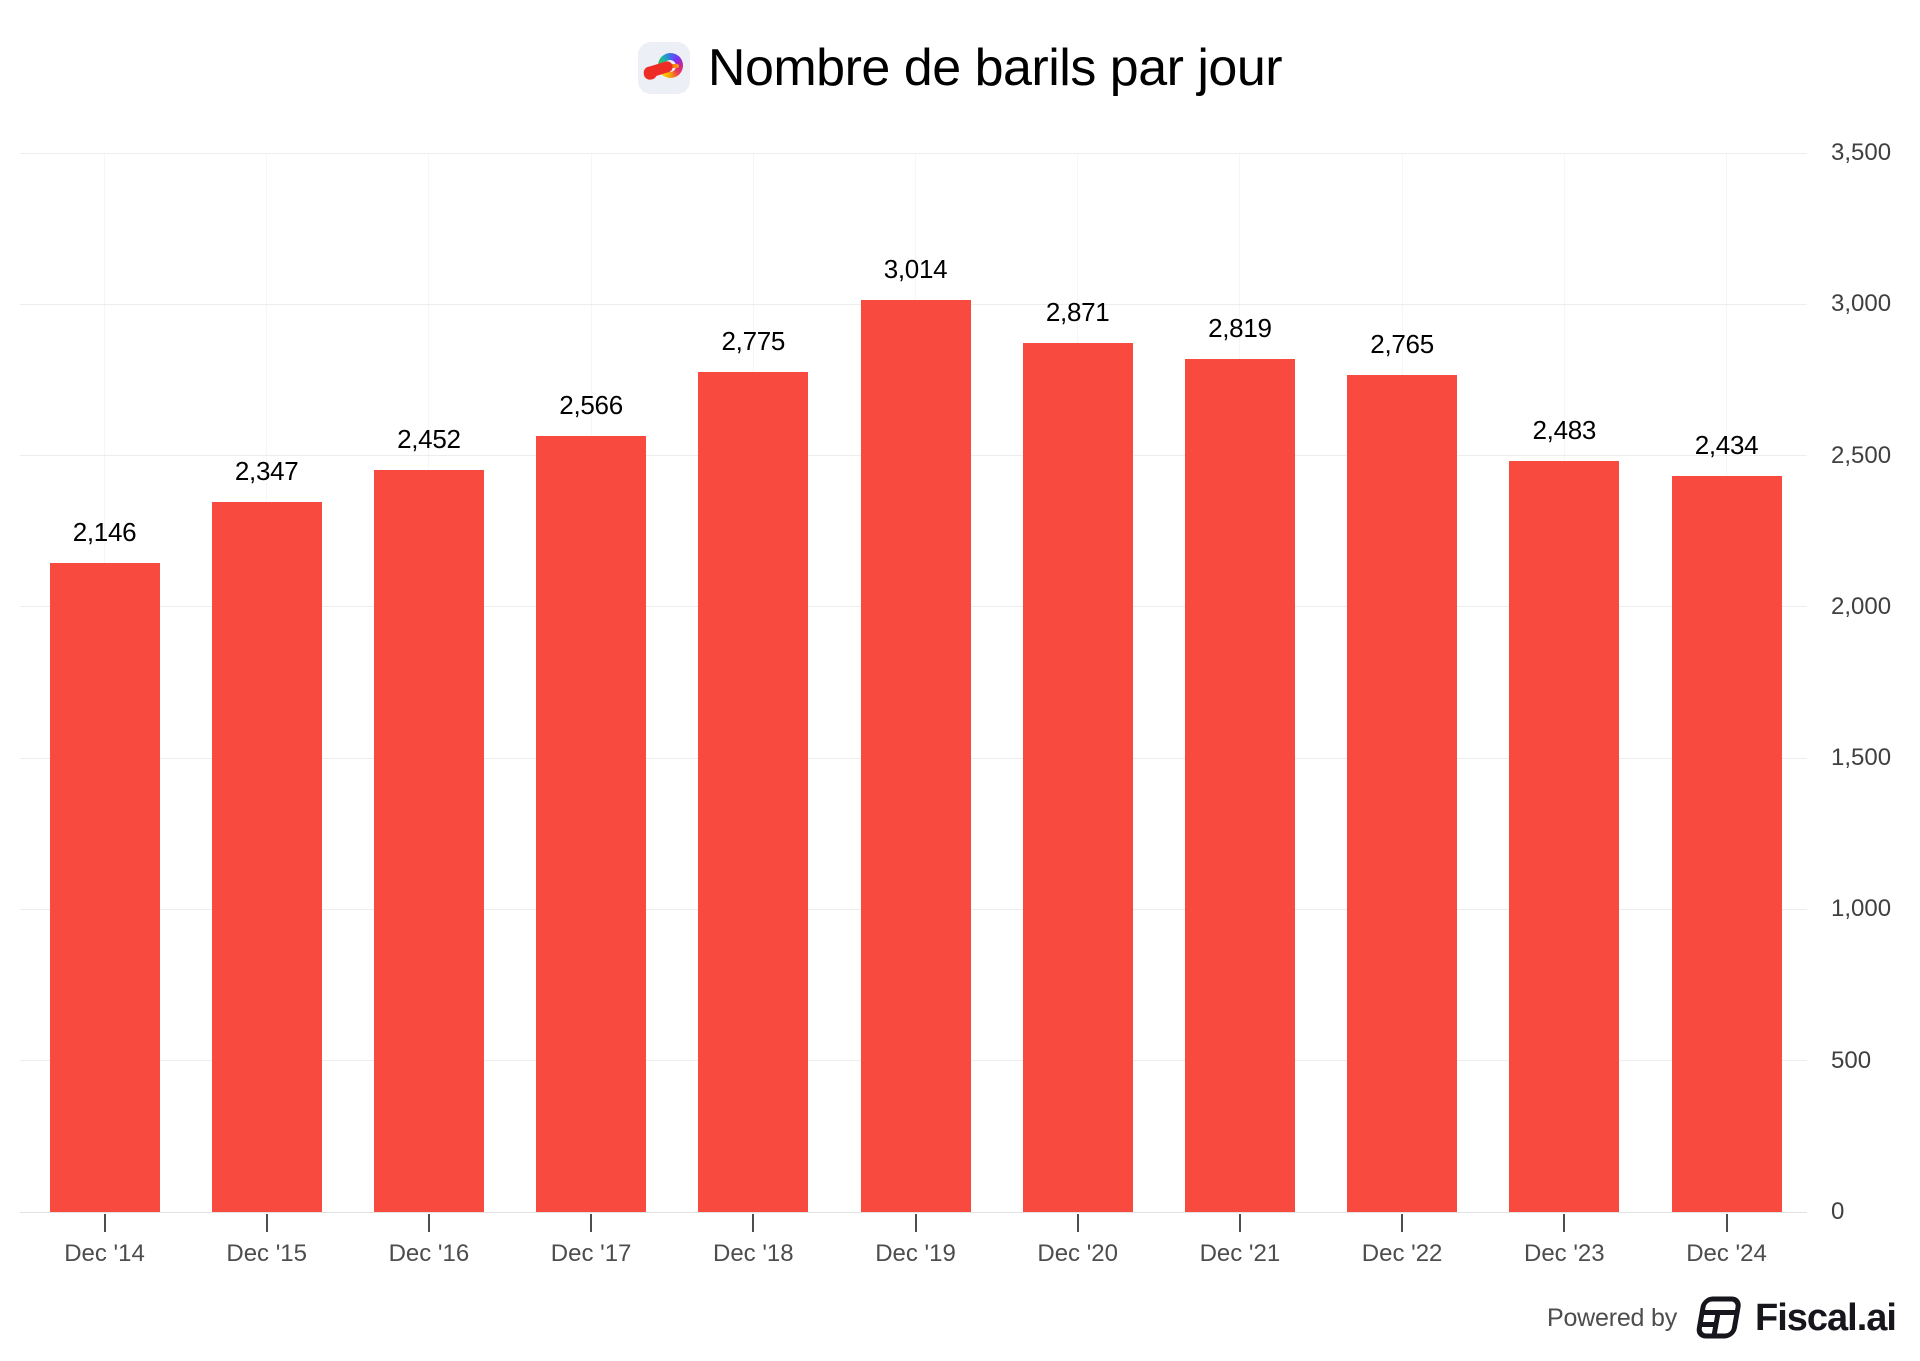 This screenshot has width=1920, height=1361. What do you see at coordinates (1861, 606) in the screenshot?
I see `y-axis-label: 2,000` at bounding box center [1861, 606].